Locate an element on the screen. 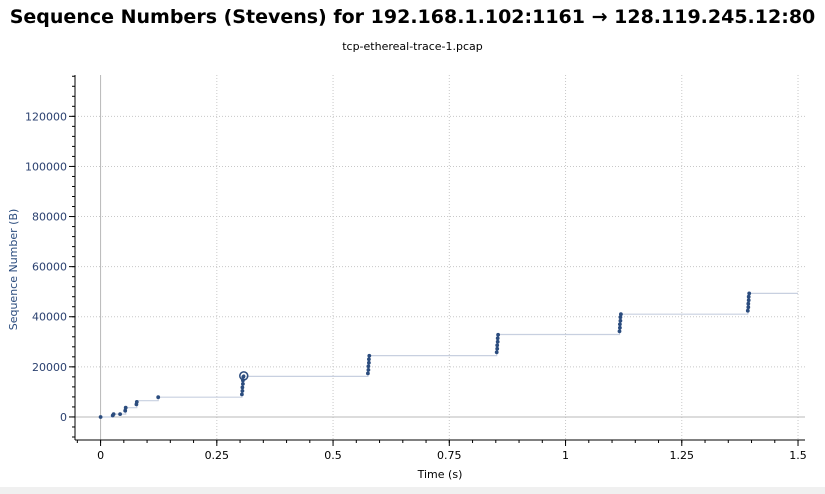 This screenshot has height=494, width=825. selected-point-ring is located at coordinates (244, 376).